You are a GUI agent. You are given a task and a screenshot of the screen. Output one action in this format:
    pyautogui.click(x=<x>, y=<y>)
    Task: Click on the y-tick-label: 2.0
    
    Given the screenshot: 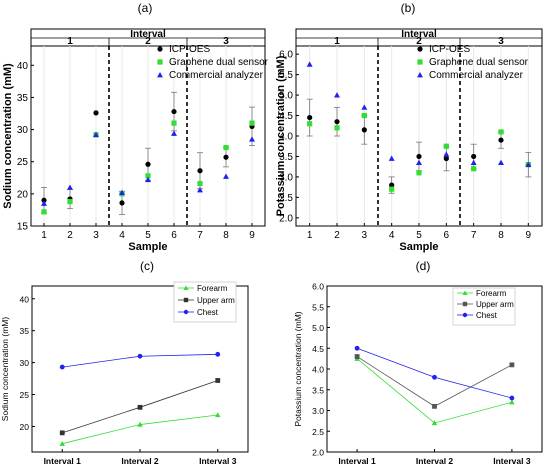 What is the action you would take?
    pyautogui.click(x=318, y=453)
    